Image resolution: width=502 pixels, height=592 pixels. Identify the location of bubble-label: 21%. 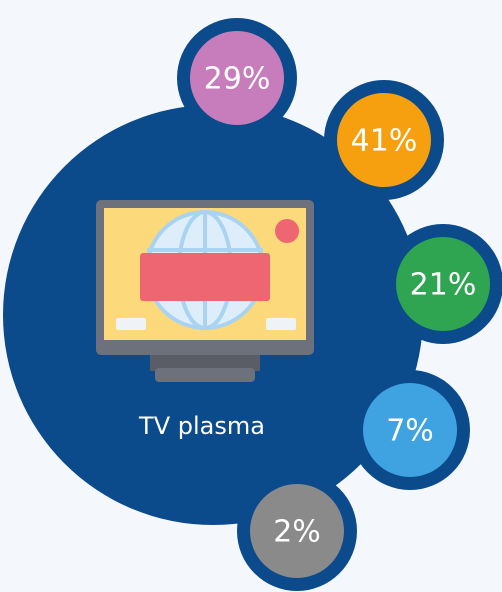
(443, 285).